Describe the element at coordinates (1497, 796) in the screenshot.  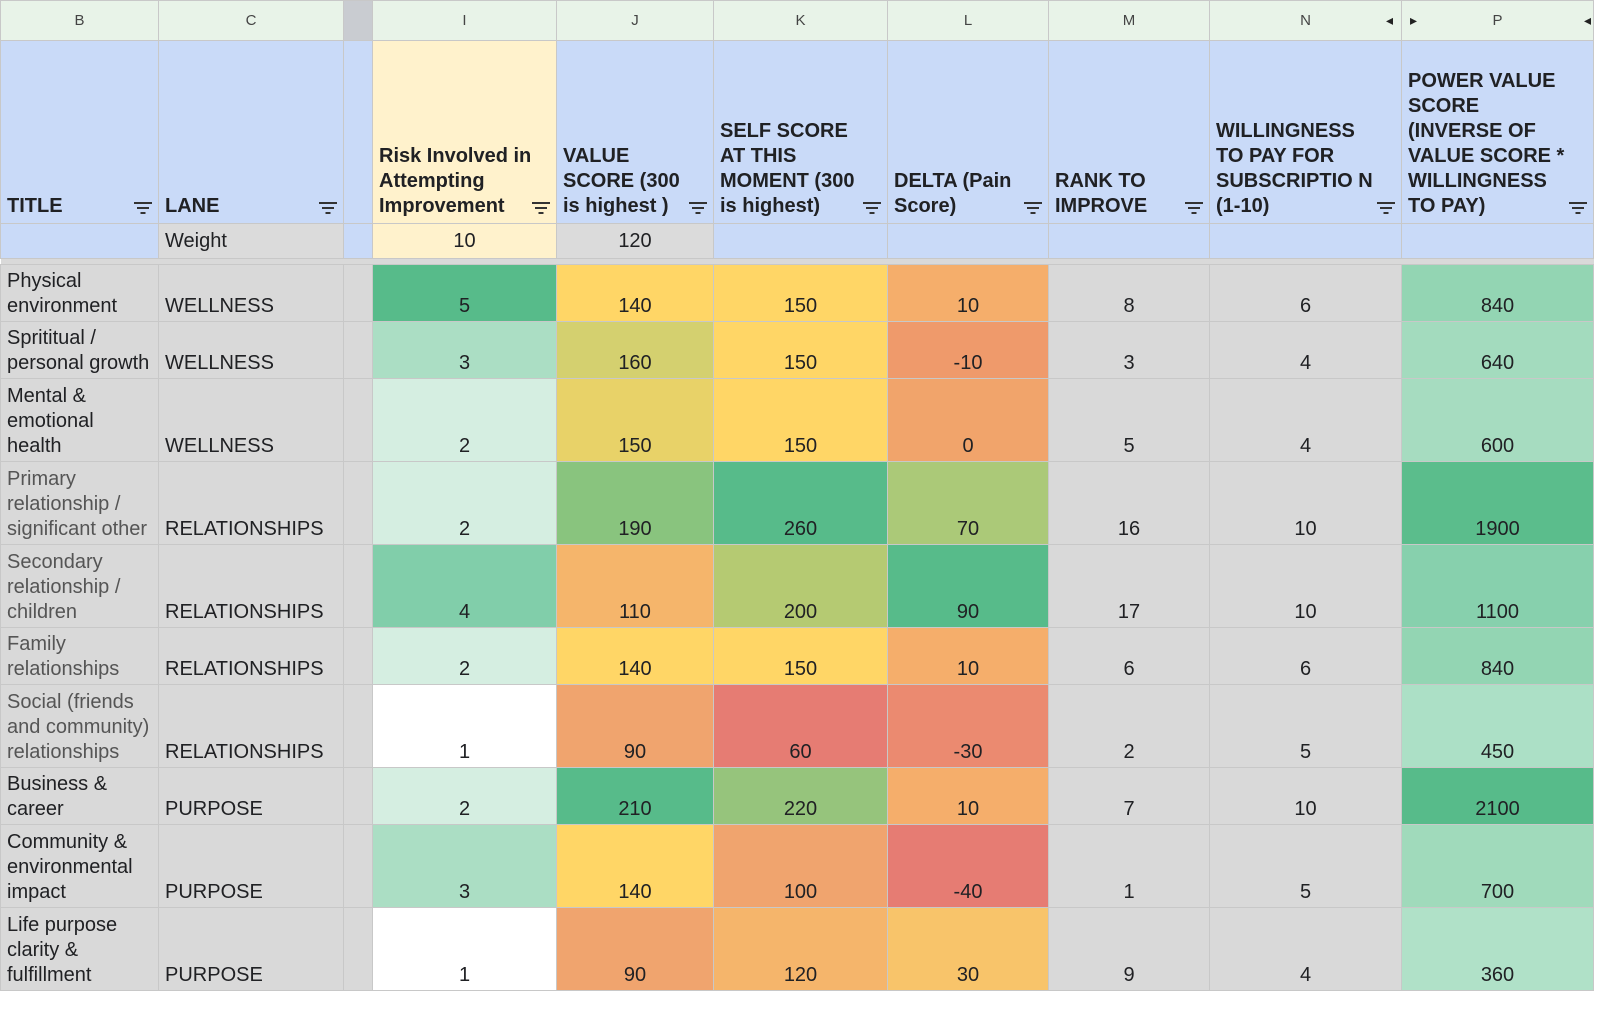
I see `cell-power-value: 2100` at that location.